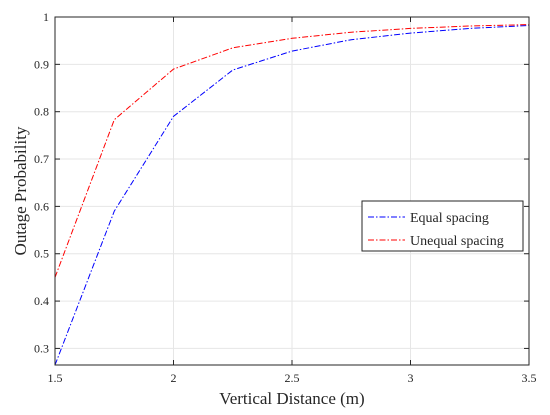  I want to click on x-tick-label: 2.5, so click(292, 378).